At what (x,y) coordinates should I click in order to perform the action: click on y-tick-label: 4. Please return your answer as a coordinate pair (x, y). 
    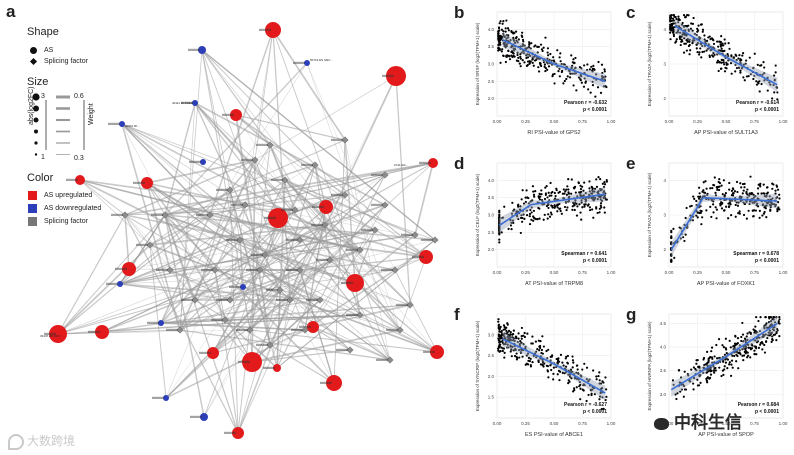
    Looking at the image, I should click on (664, 180).